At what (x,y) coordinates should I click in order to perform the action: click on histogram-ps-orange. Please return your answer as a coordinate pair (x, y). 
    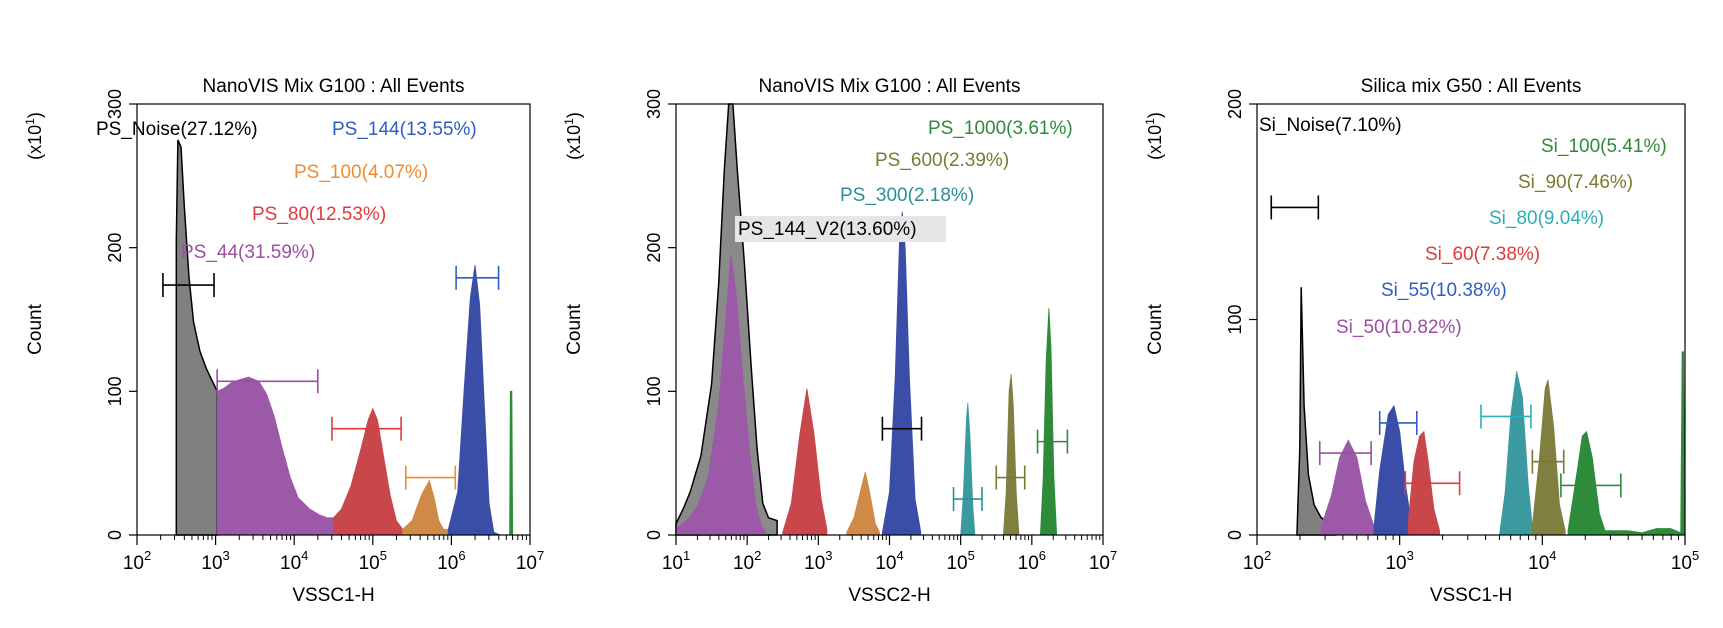
    Looking at the image, I should click on (863, 503).